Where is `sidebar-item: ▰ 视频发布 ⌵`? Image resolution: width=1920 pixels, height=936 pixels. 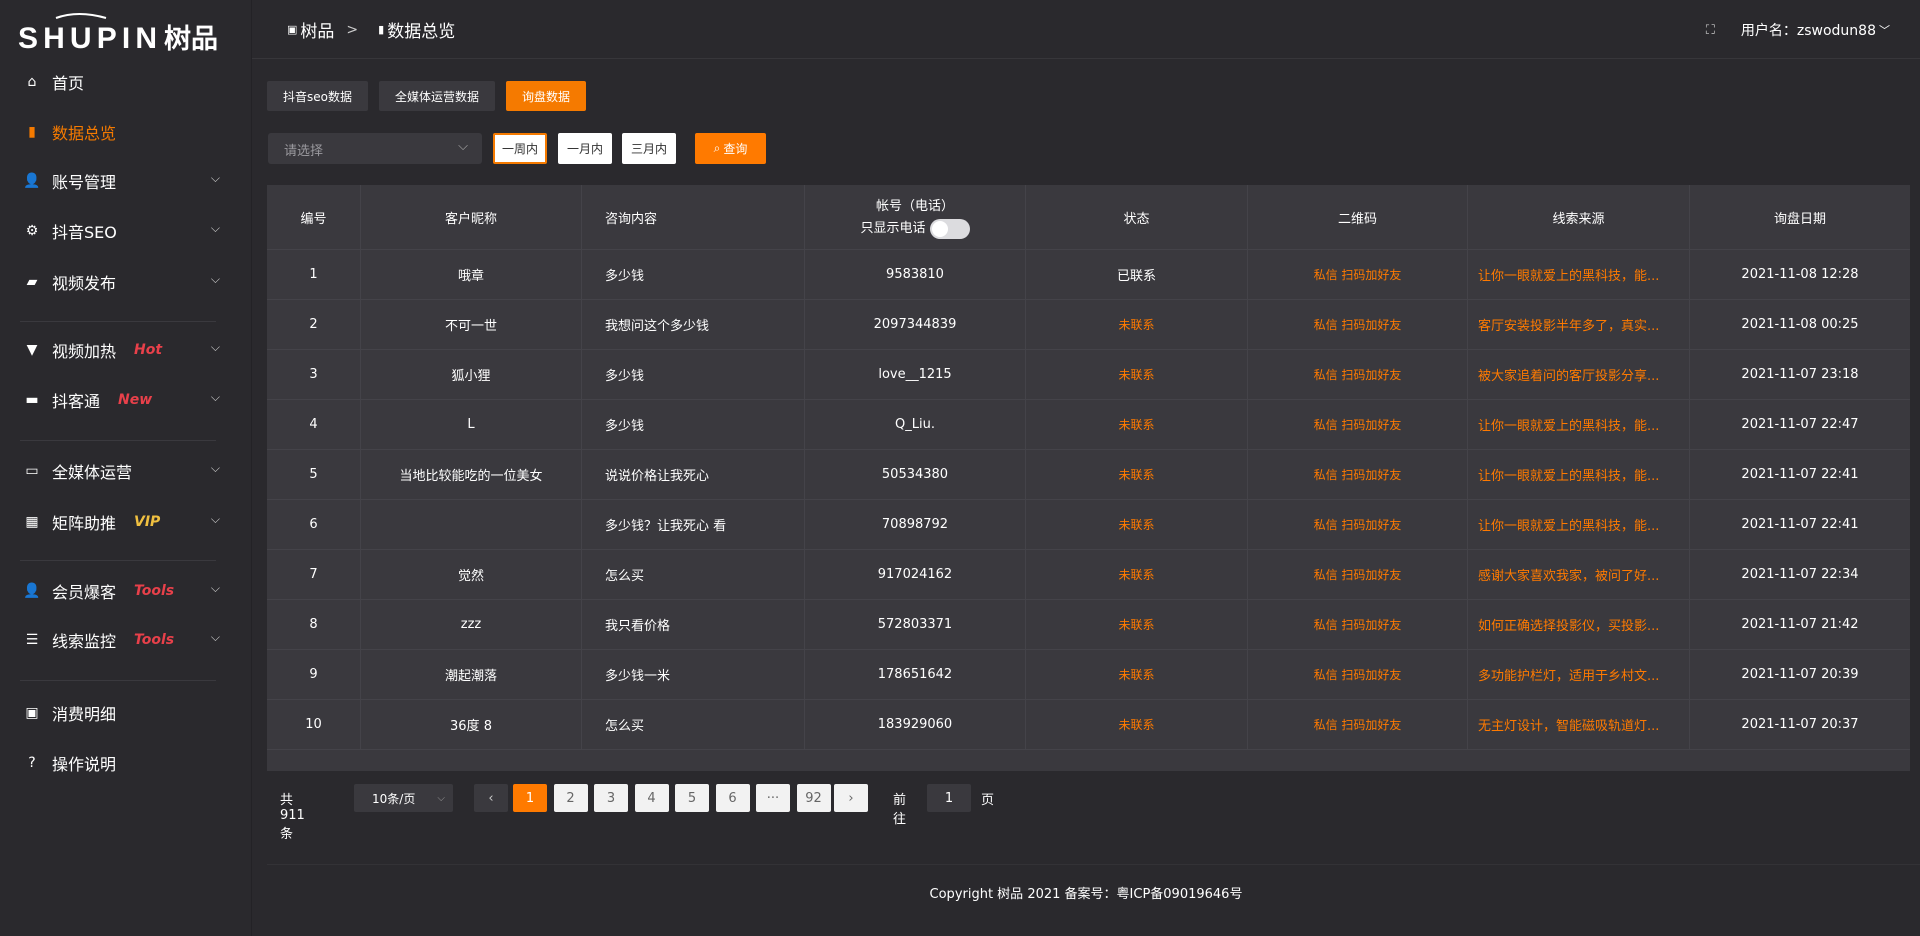
sidebar-item: ▰ 视频发布 ⌵ is located at coordinates (126, 282).